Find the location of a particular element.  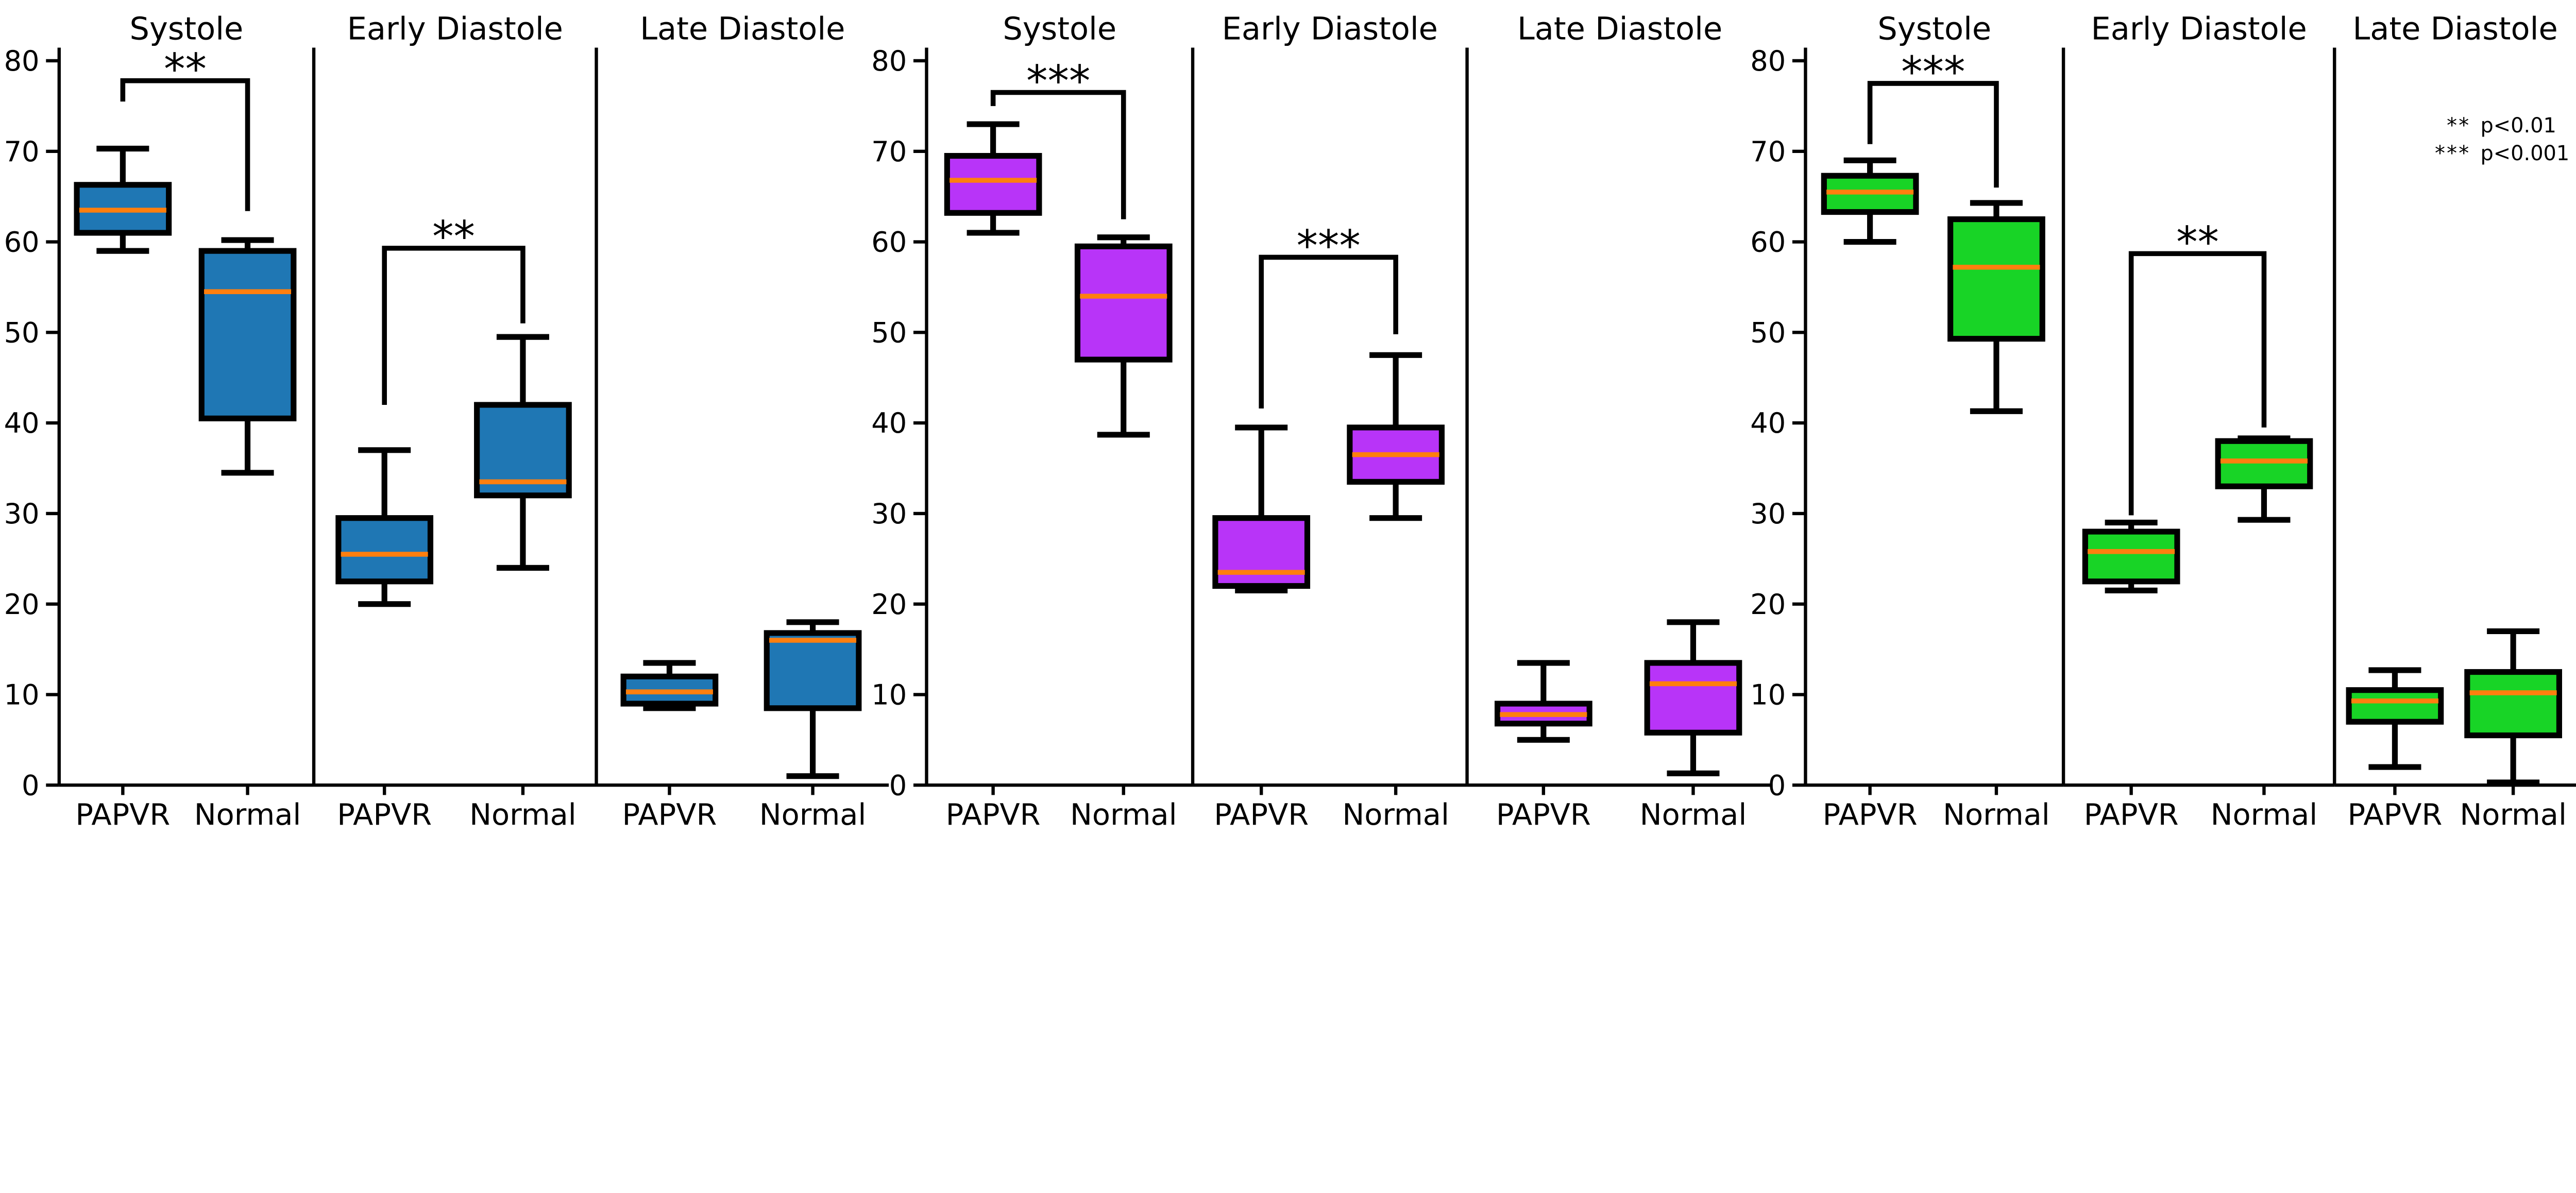

panel-green-subplot-early-diastole: Early Diastole PAPVR Normal ** is located at coordinates (2198, 421).